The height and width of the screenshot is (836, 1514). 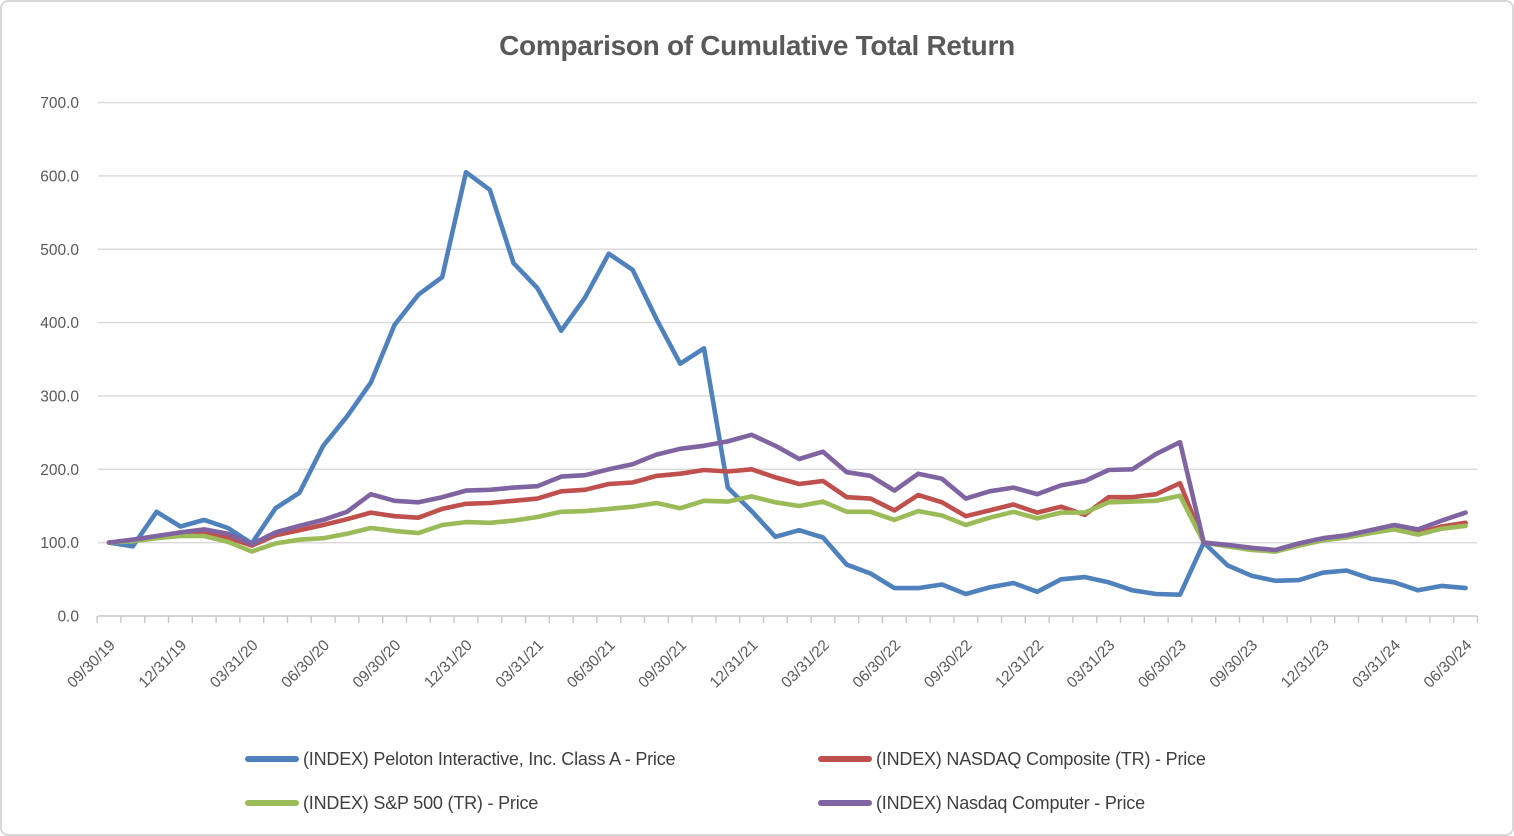 What do you see at coordinates (272, 803) in the screenshot?
I see `legend-swatch-sp500` at bounding box center [272, 803].